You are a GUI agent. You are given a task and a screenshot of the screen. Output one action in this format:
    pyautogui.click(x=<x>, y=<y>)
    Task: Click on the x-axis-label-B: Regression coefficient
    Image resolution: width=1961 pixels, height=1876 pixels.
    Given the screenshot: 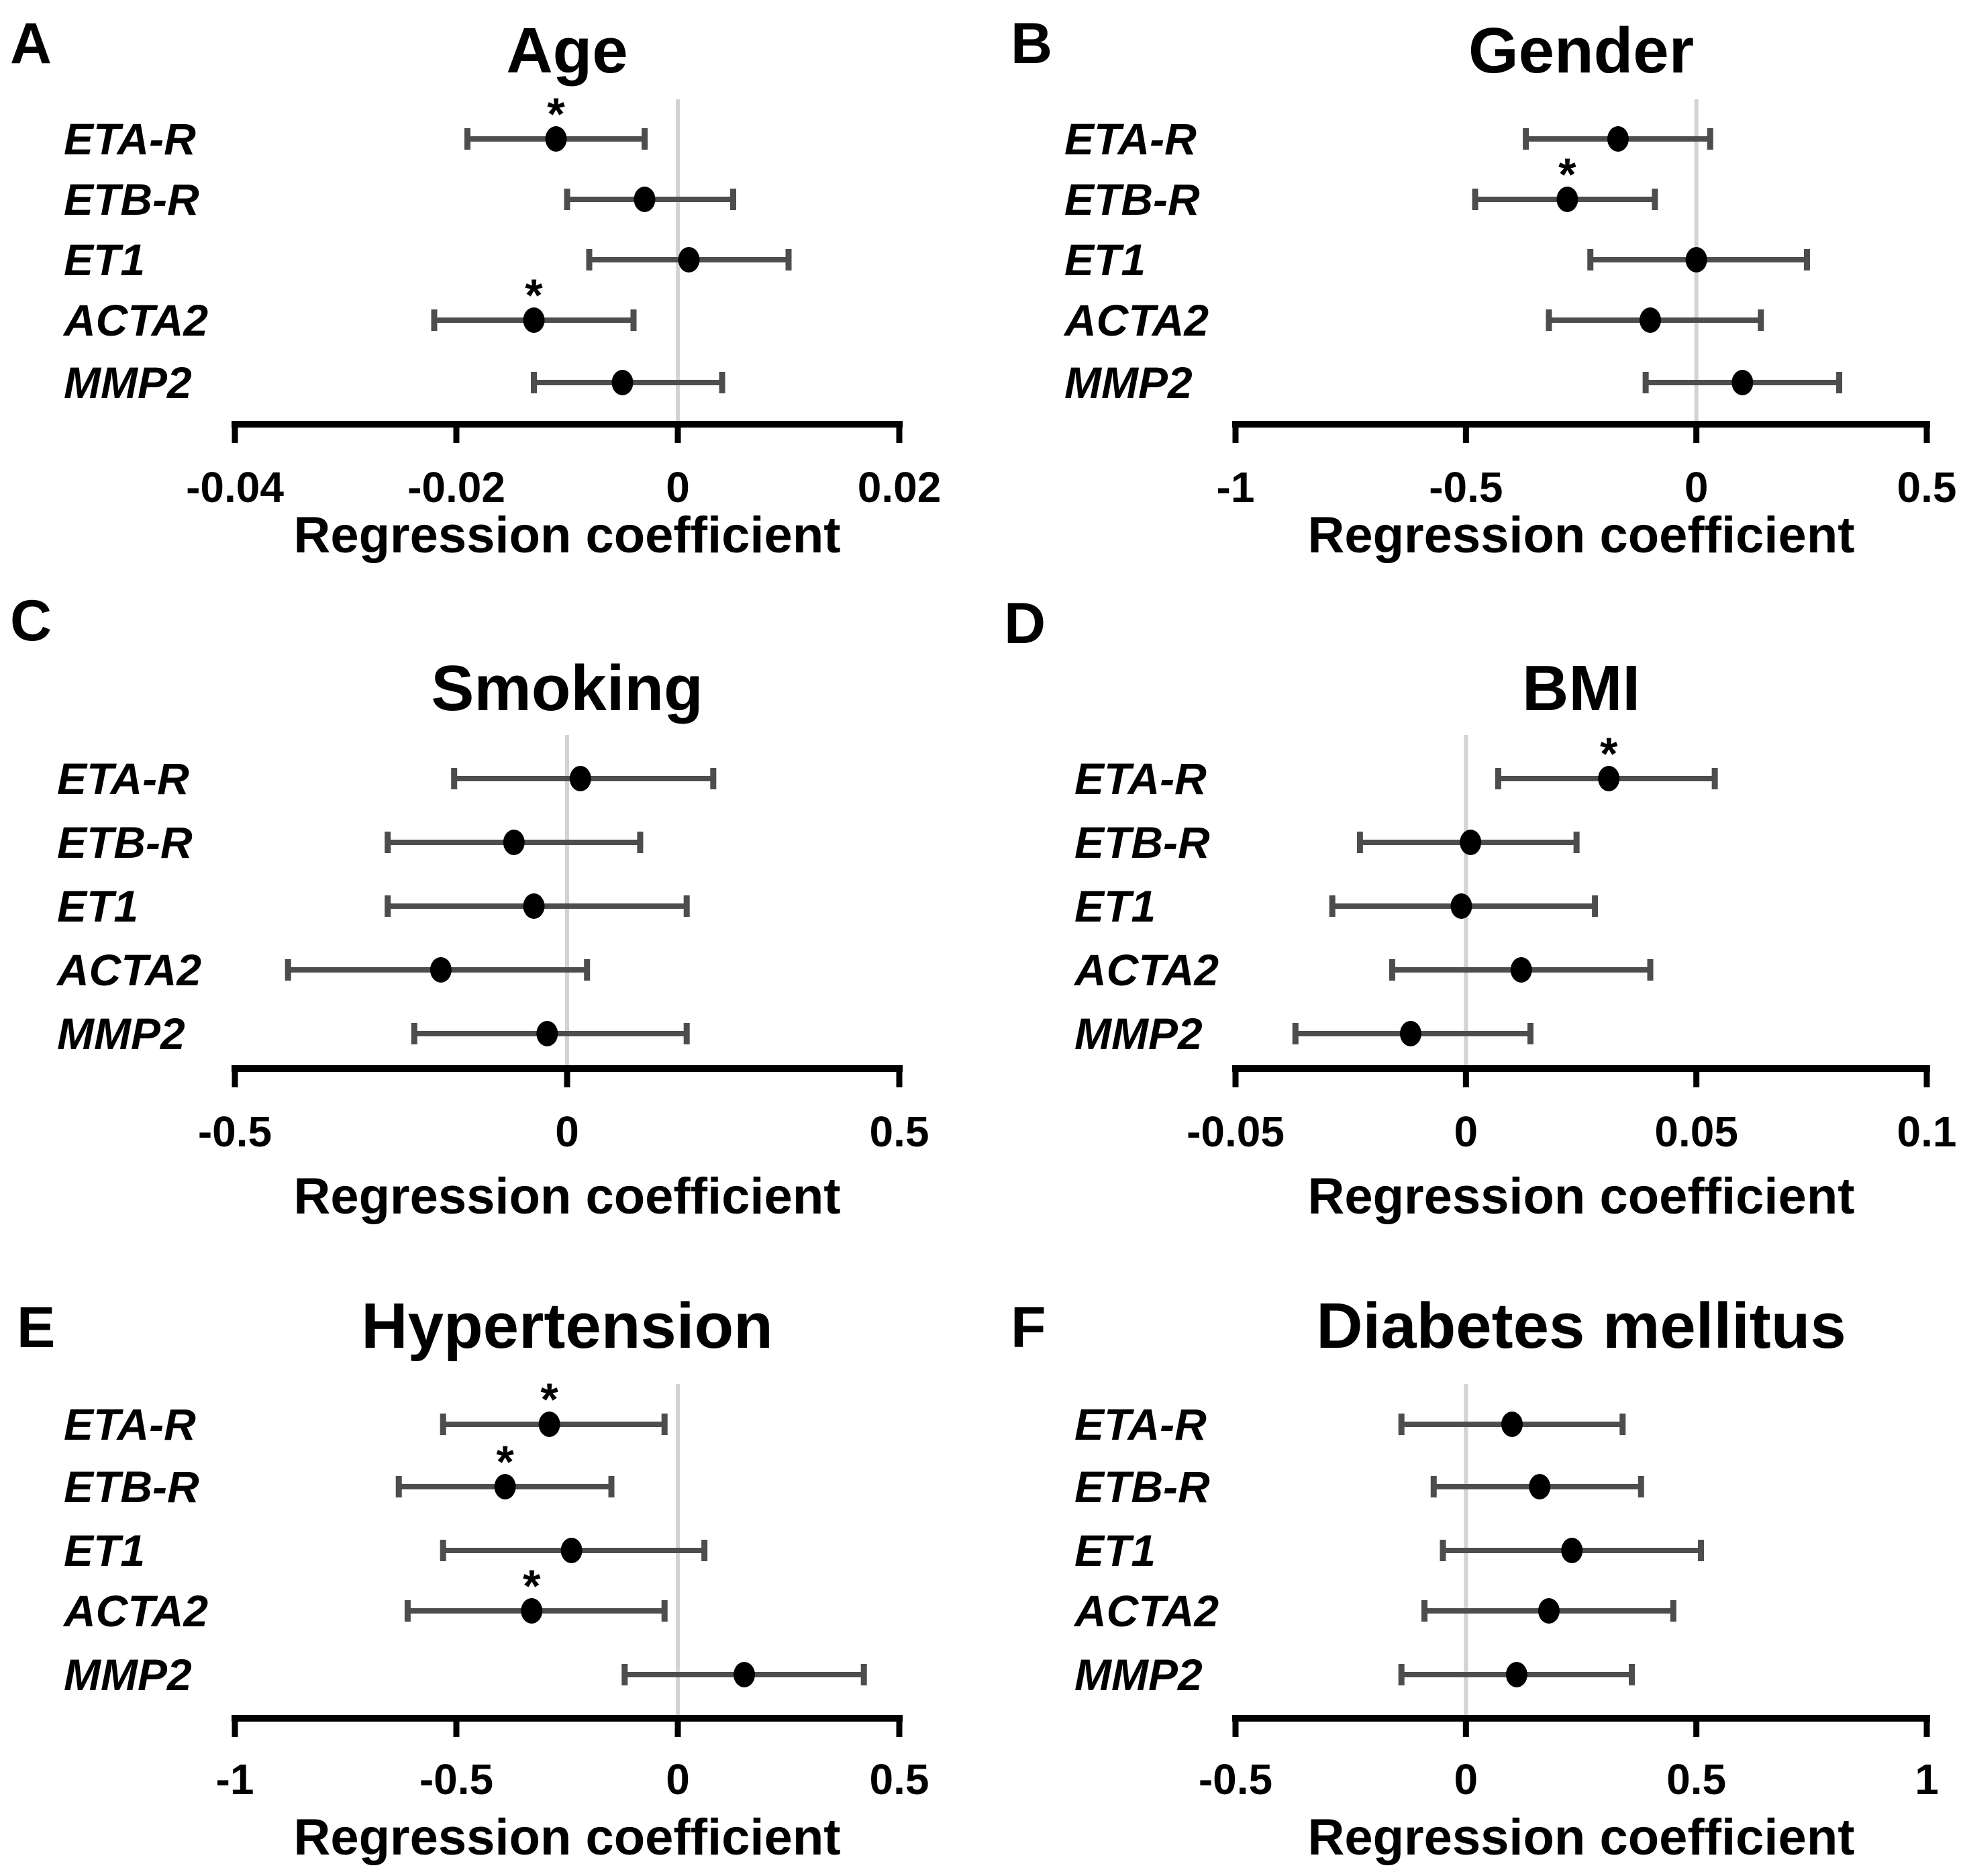 What is the action you would take?
    pyautogui.click(x=1581, y=535)
    